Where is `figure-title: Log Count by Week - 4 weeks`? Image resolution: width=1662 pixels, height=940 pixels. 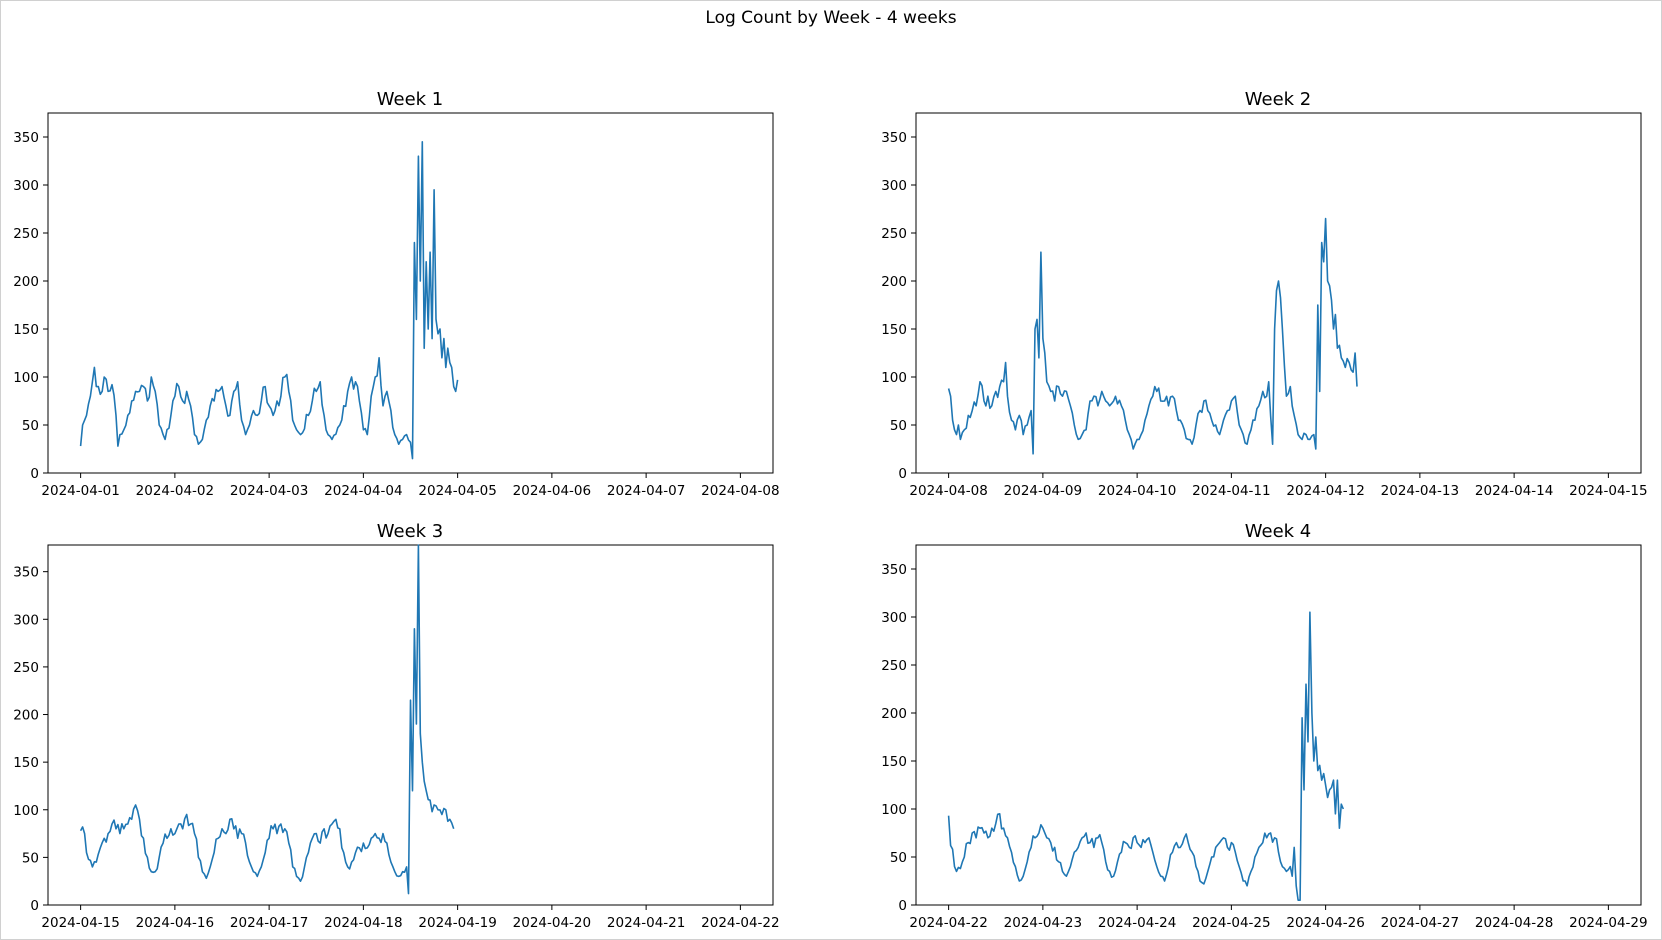 figure-title: Log Count by Week - 4 weeks is located at coordinates (831, 18).